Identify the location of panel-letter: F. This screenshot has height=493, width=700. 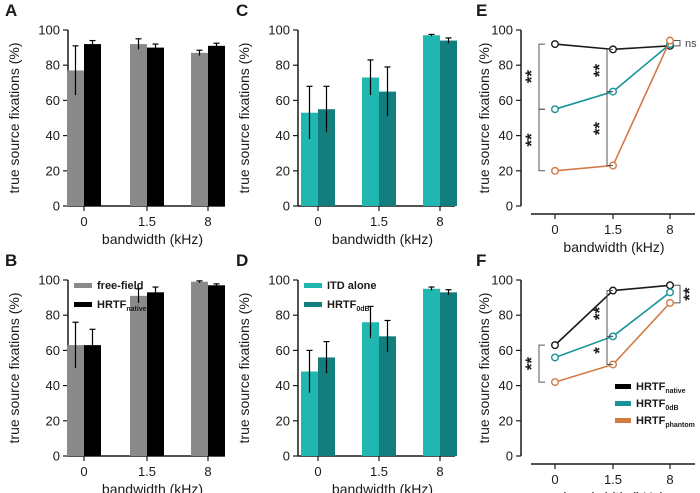
(481, 260).